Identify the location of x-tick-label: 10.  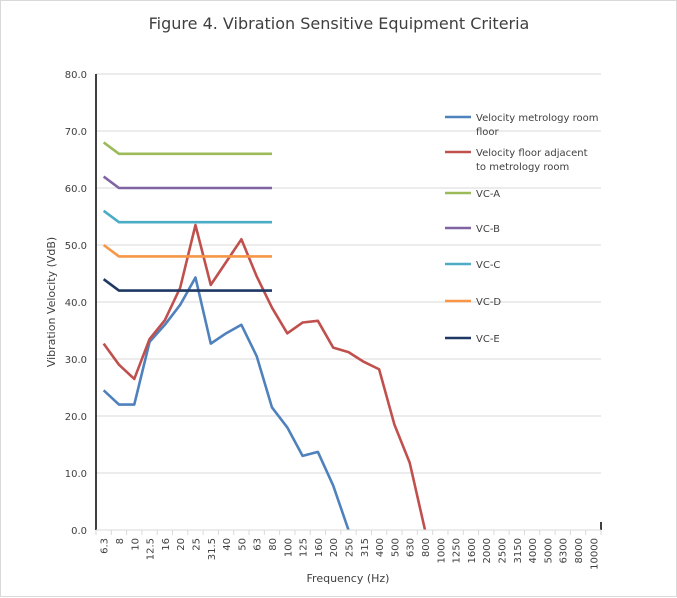
(135, 544).